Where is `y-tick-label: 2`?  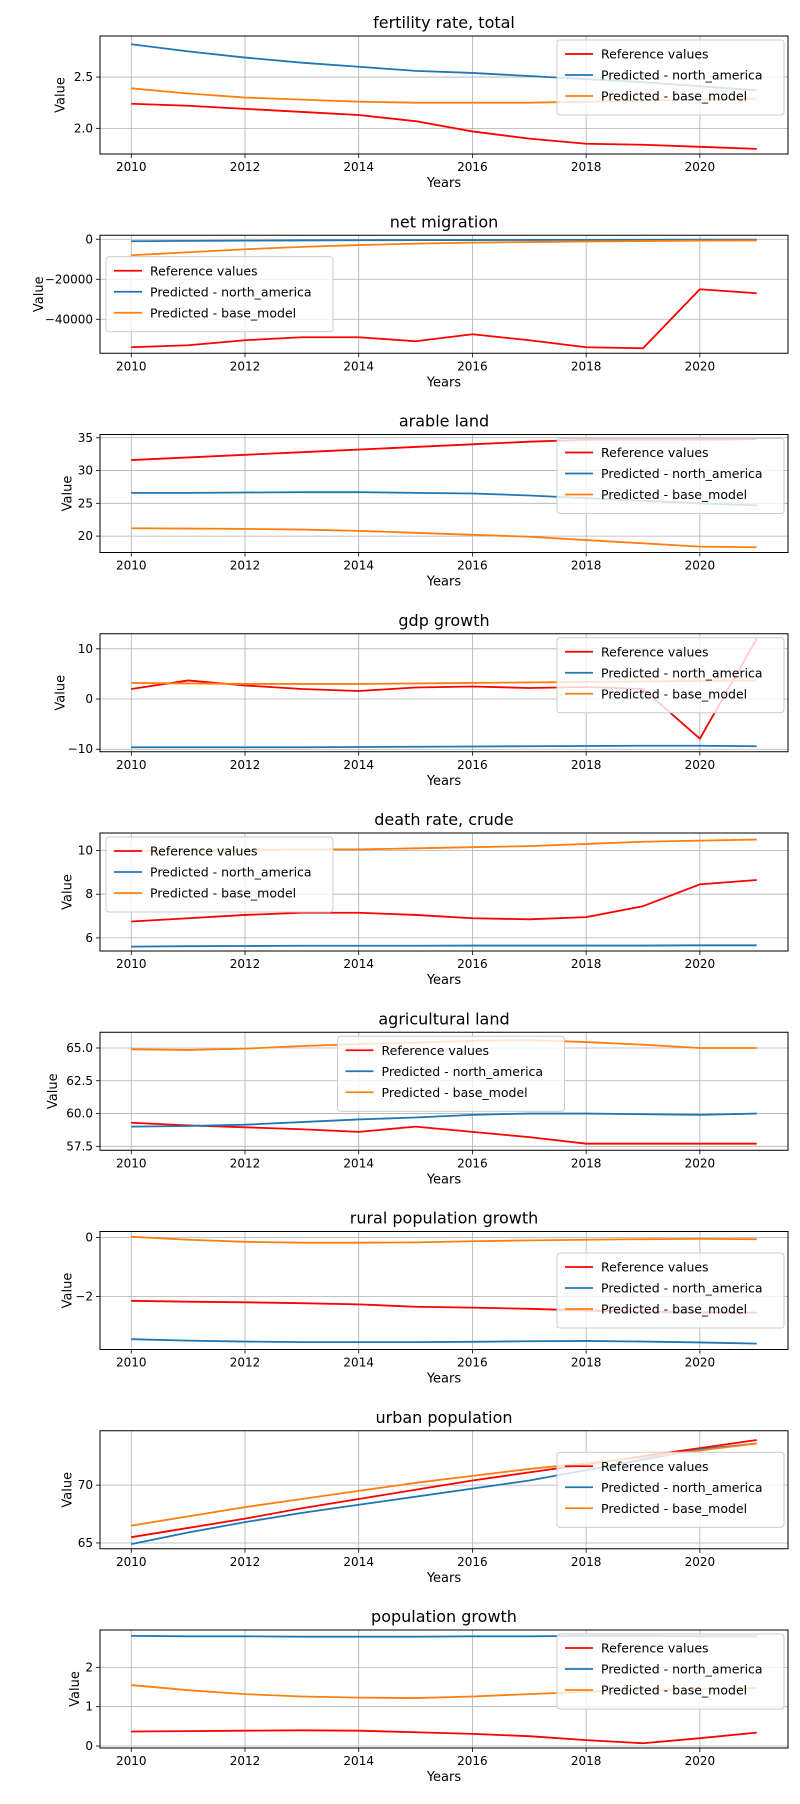
y-tick-label: 2 is located at coordinates (89, 1667).